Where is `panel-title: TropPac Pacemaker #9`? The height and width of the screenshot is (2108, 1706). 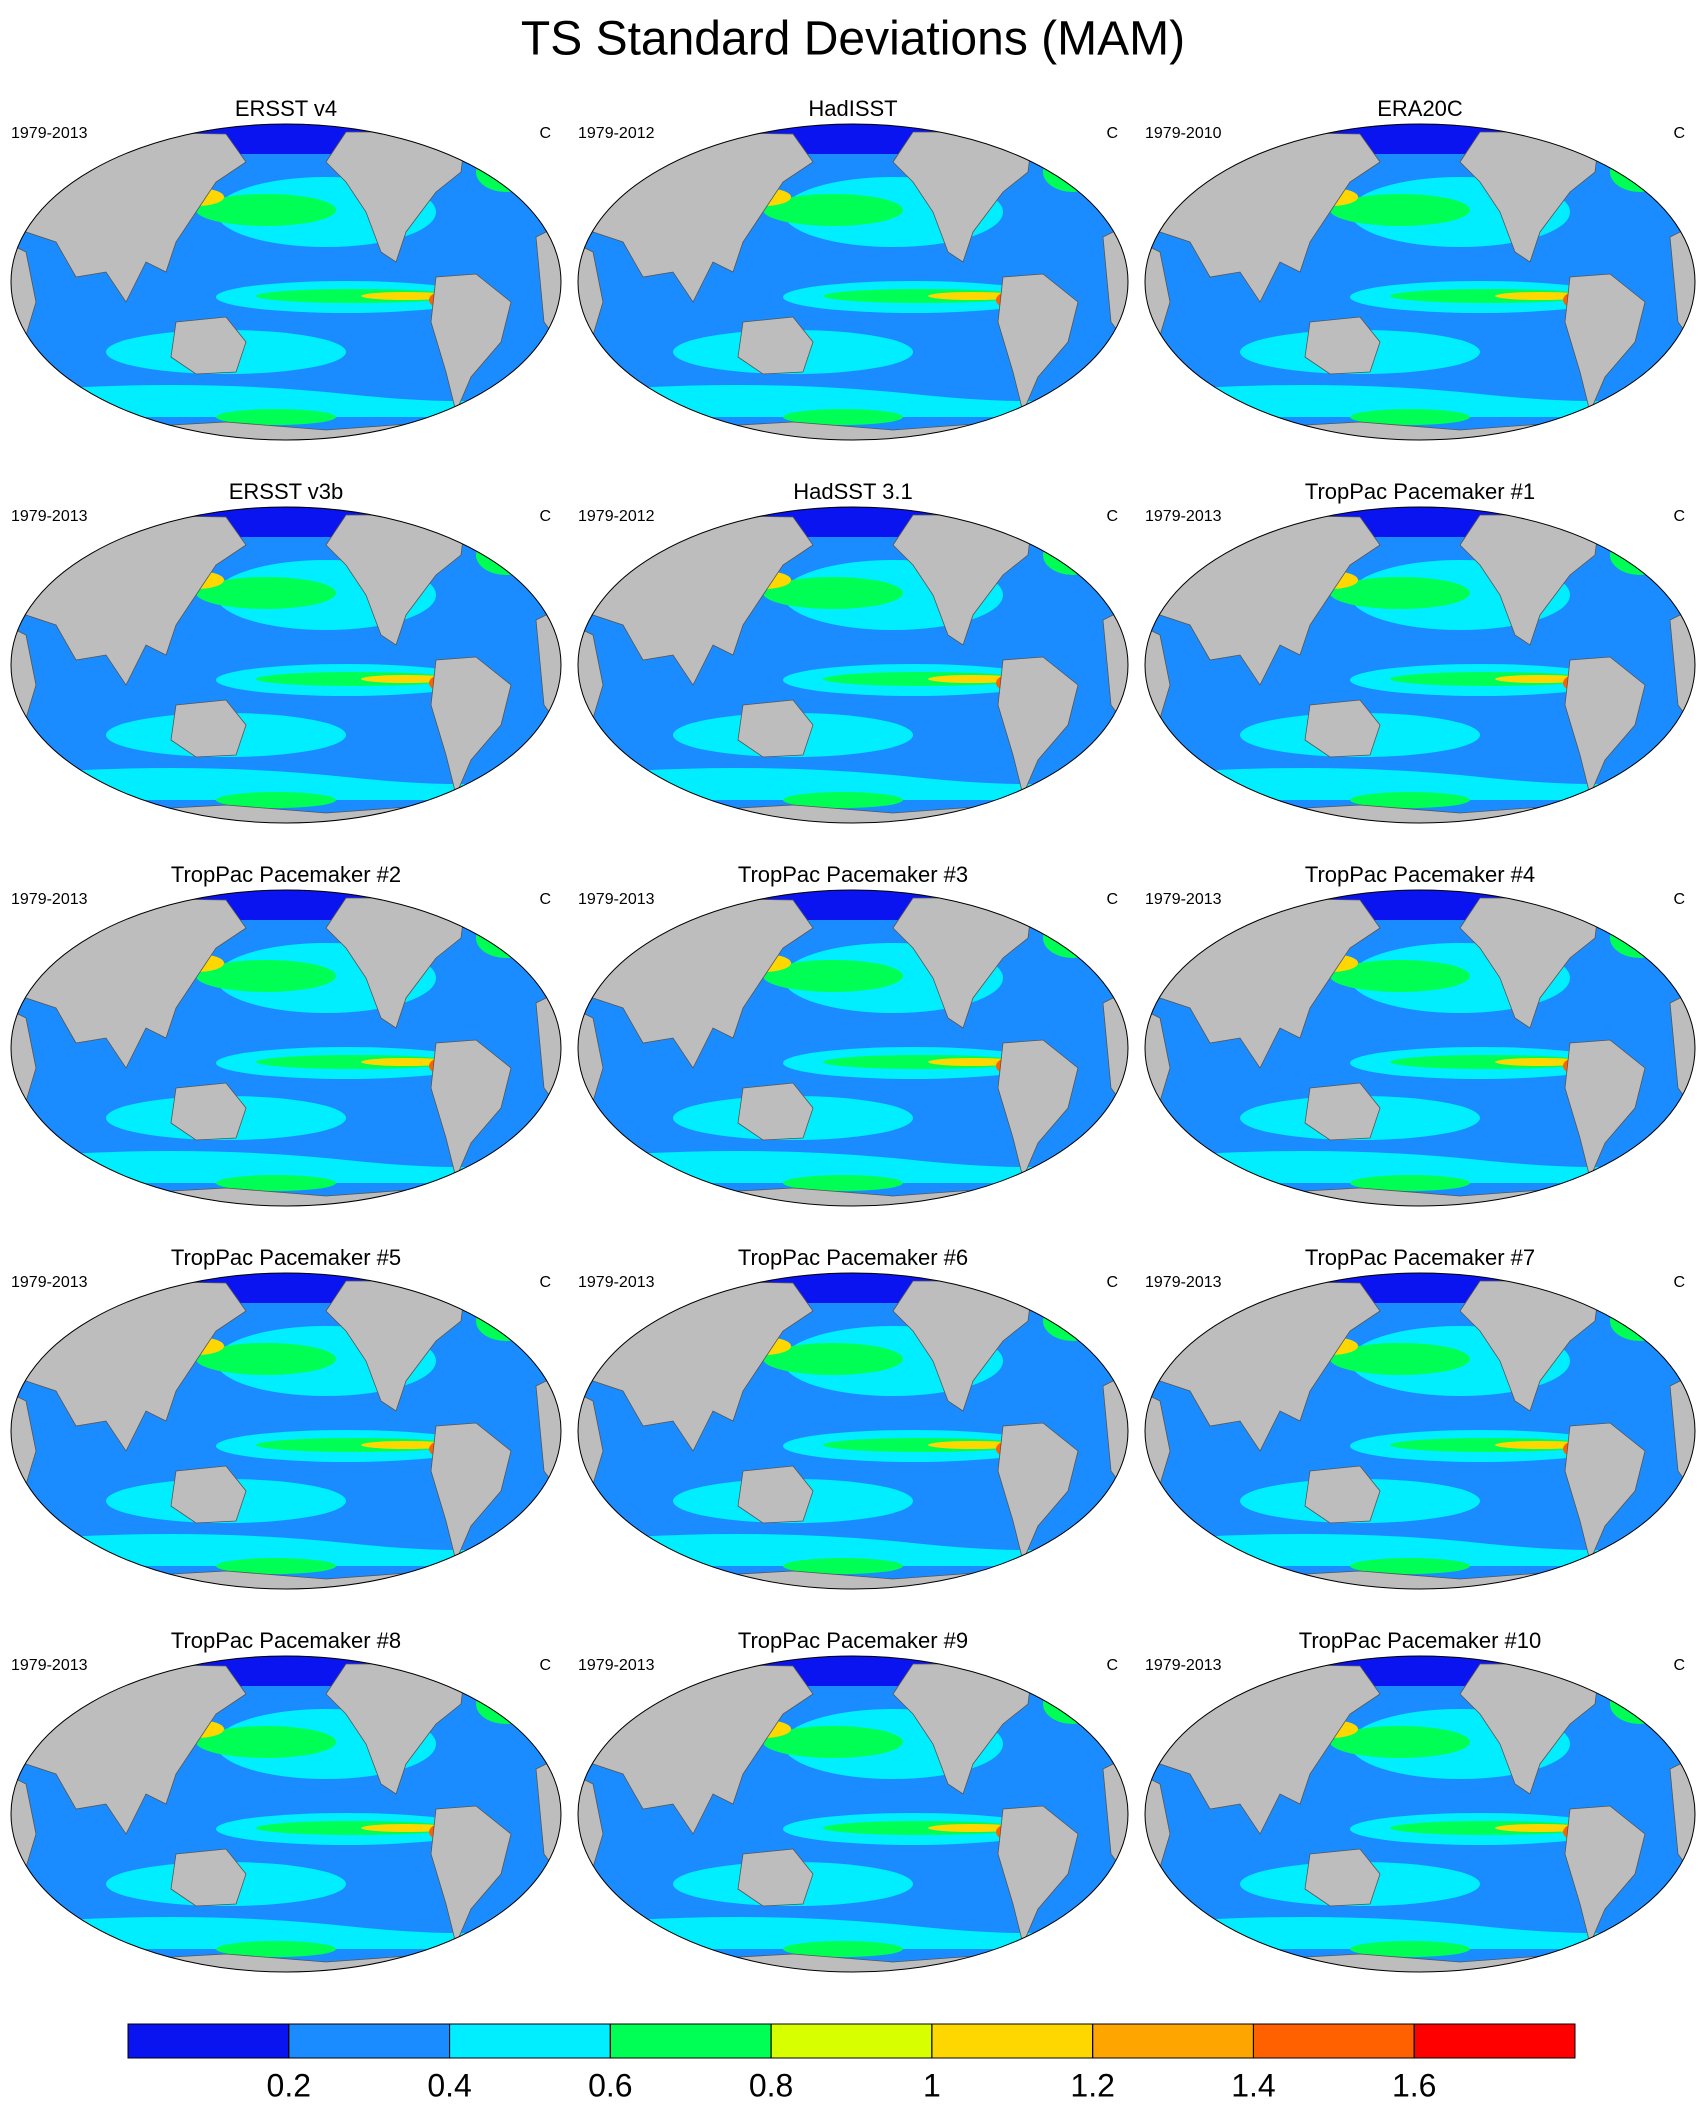 panel-title: TropPac Pacemaker #9 is located at coordinates (853, 1640).